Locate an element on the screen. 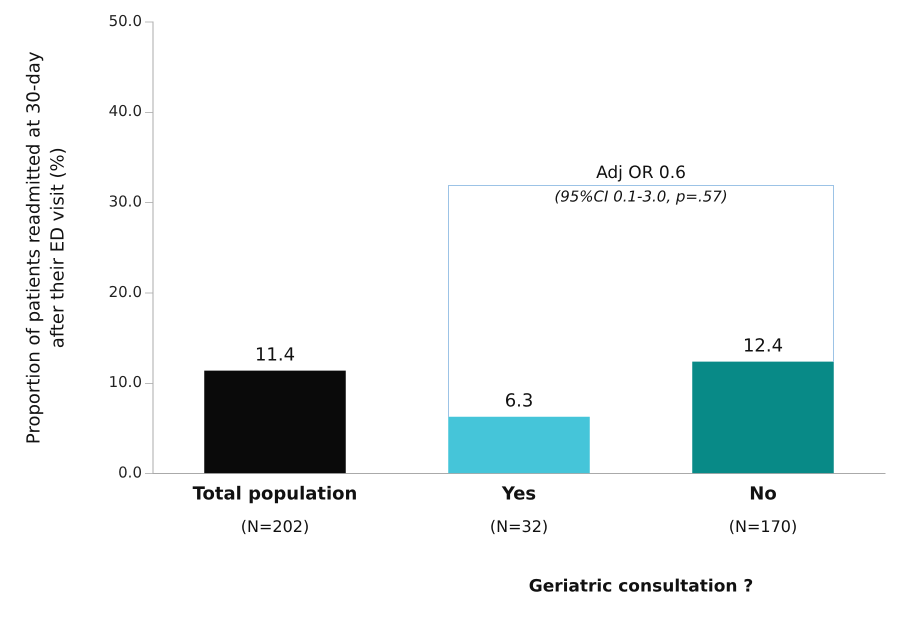 The width and height of the screenshot is (903, 624). annotation: Adj OR 0.6 is located at coordinates (641, 172).